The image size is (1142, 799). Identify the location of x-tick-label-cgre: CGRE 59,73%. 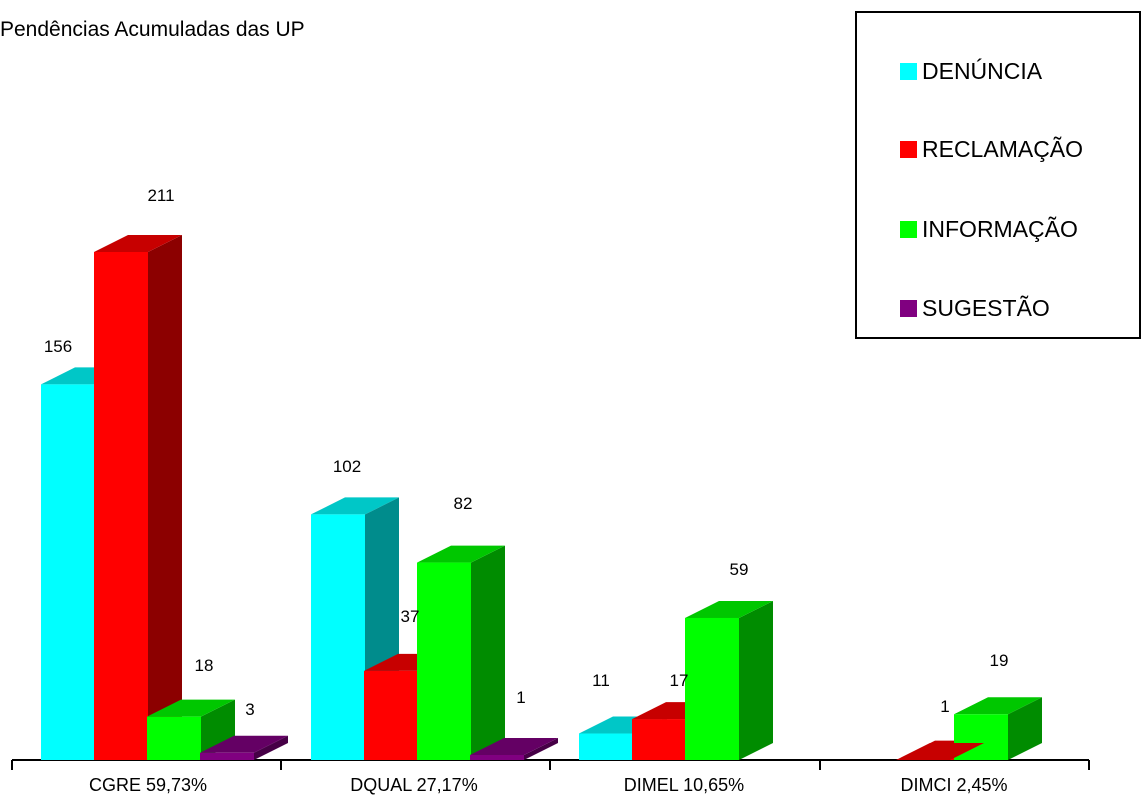
(148, 785).